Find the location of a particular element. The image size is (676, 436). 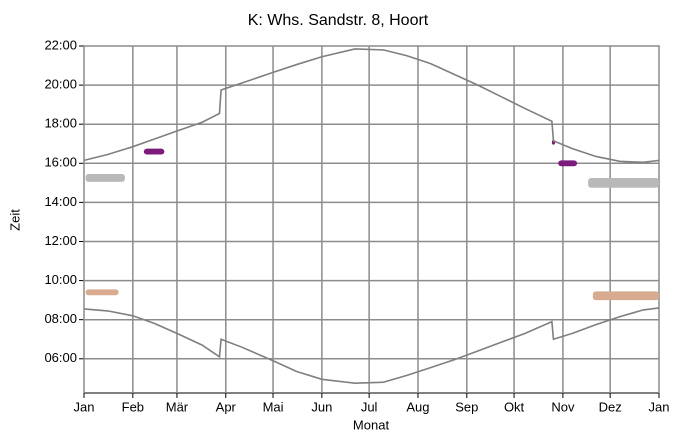

y-tick-label: 12:00 is located at coordinates (60, 240).